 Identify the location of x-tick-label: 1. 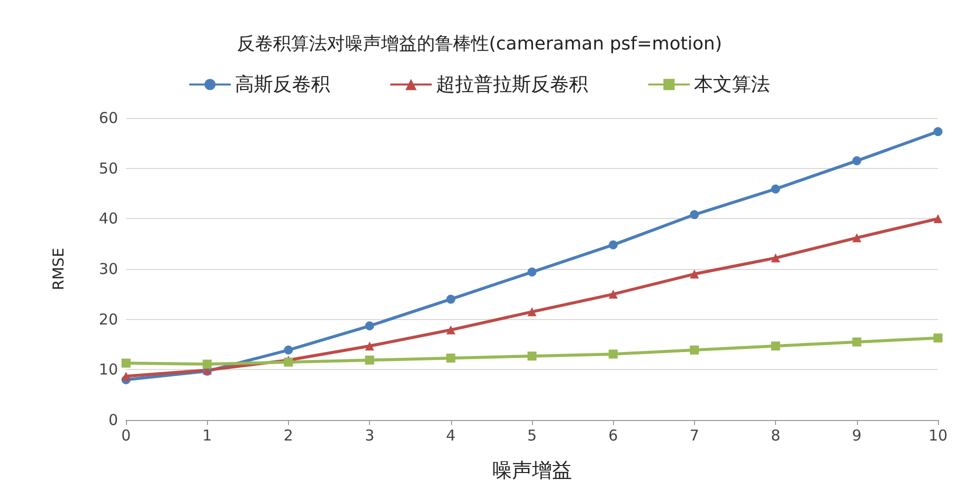
(207, 435).